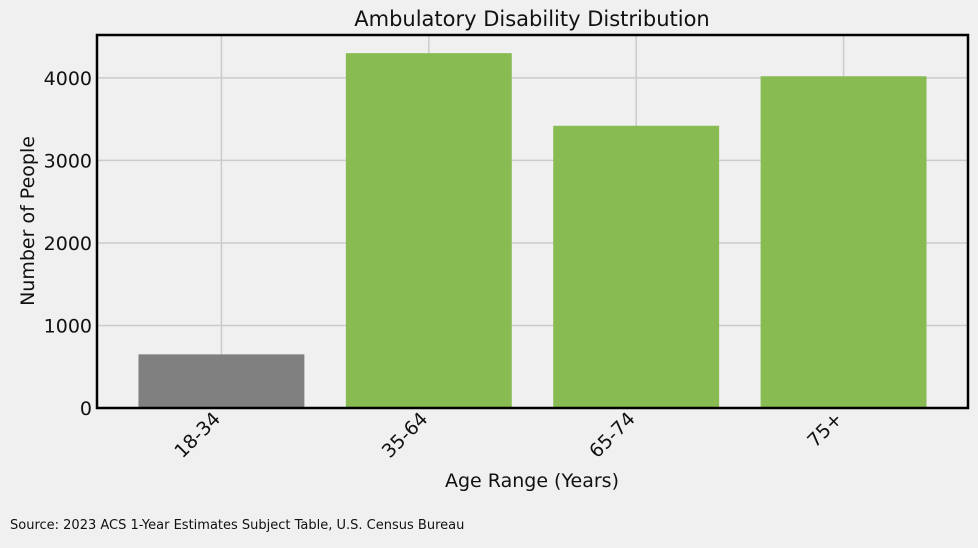 The width and height of the screenshot is (978, 548). What do you see at coordinates (28, 221) in the screenshot?
I see `y-axis-label: Number of People` at bounding box center [28, 221].